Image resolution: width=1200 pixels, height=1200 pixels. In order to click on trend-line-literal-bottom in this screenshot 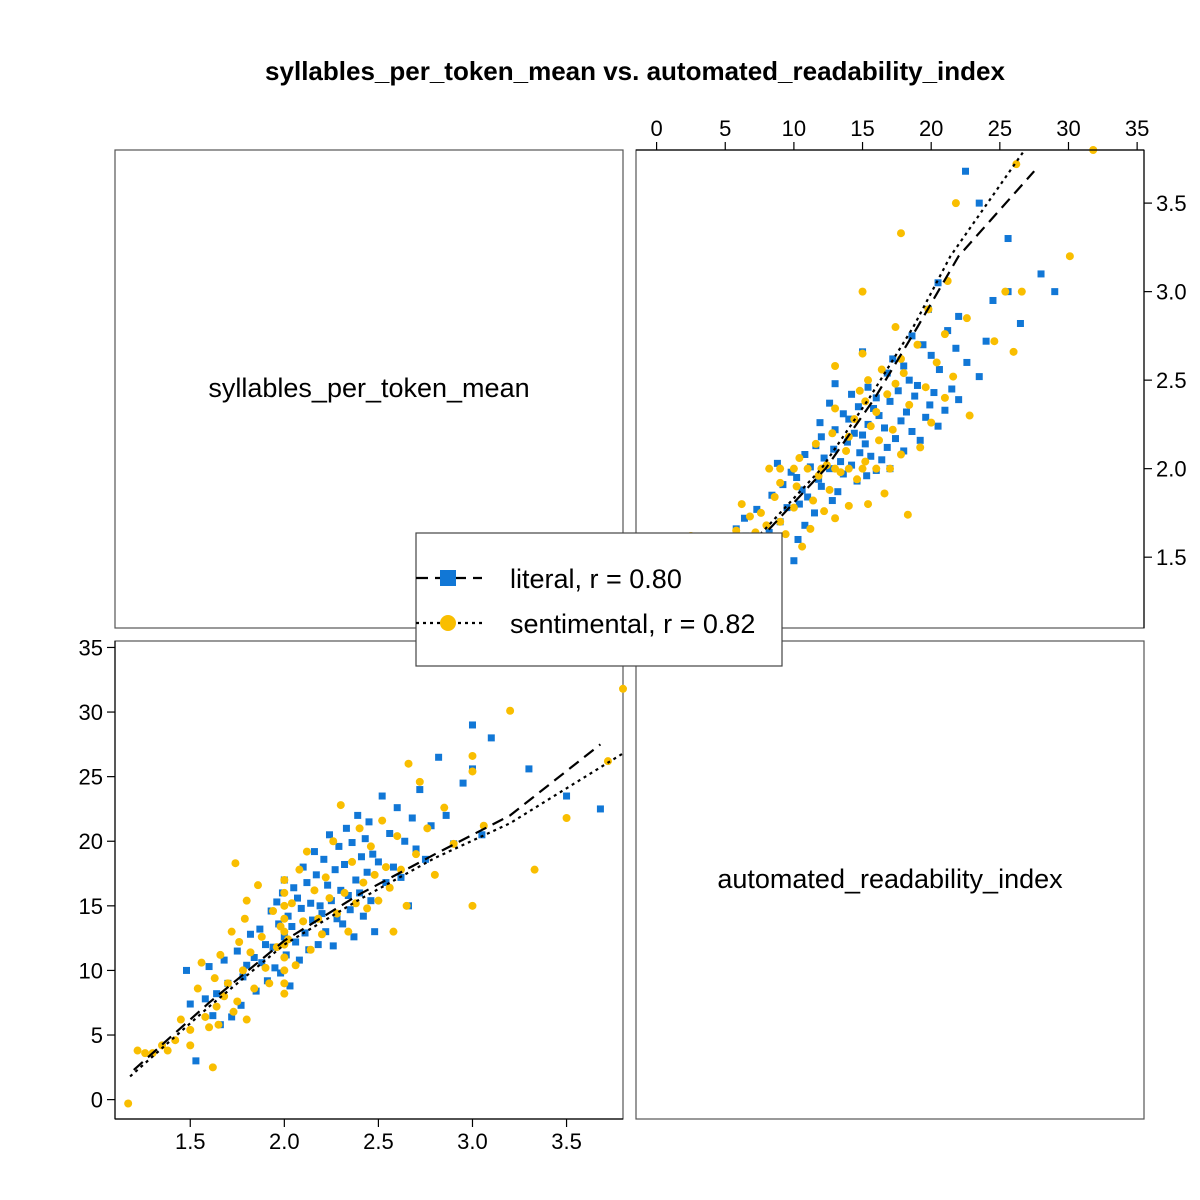, I will do `click(367, 907)`.